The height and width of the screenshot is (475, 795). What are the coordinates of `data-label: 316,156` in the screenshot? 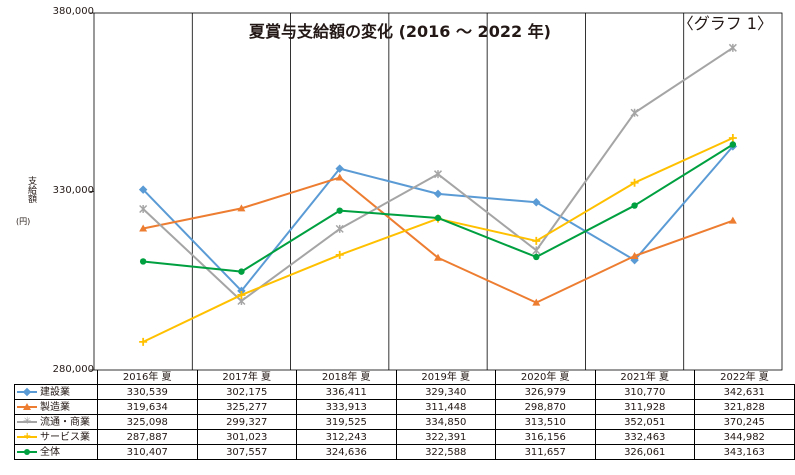 It's located at (545, 437).